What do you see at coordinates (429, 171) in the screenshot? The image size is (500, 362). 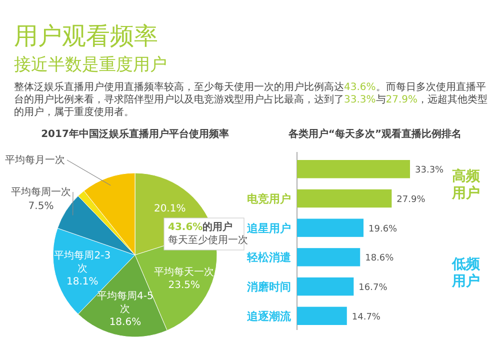 I see `data-label: 33.3%` at bounding box center [429, 171].